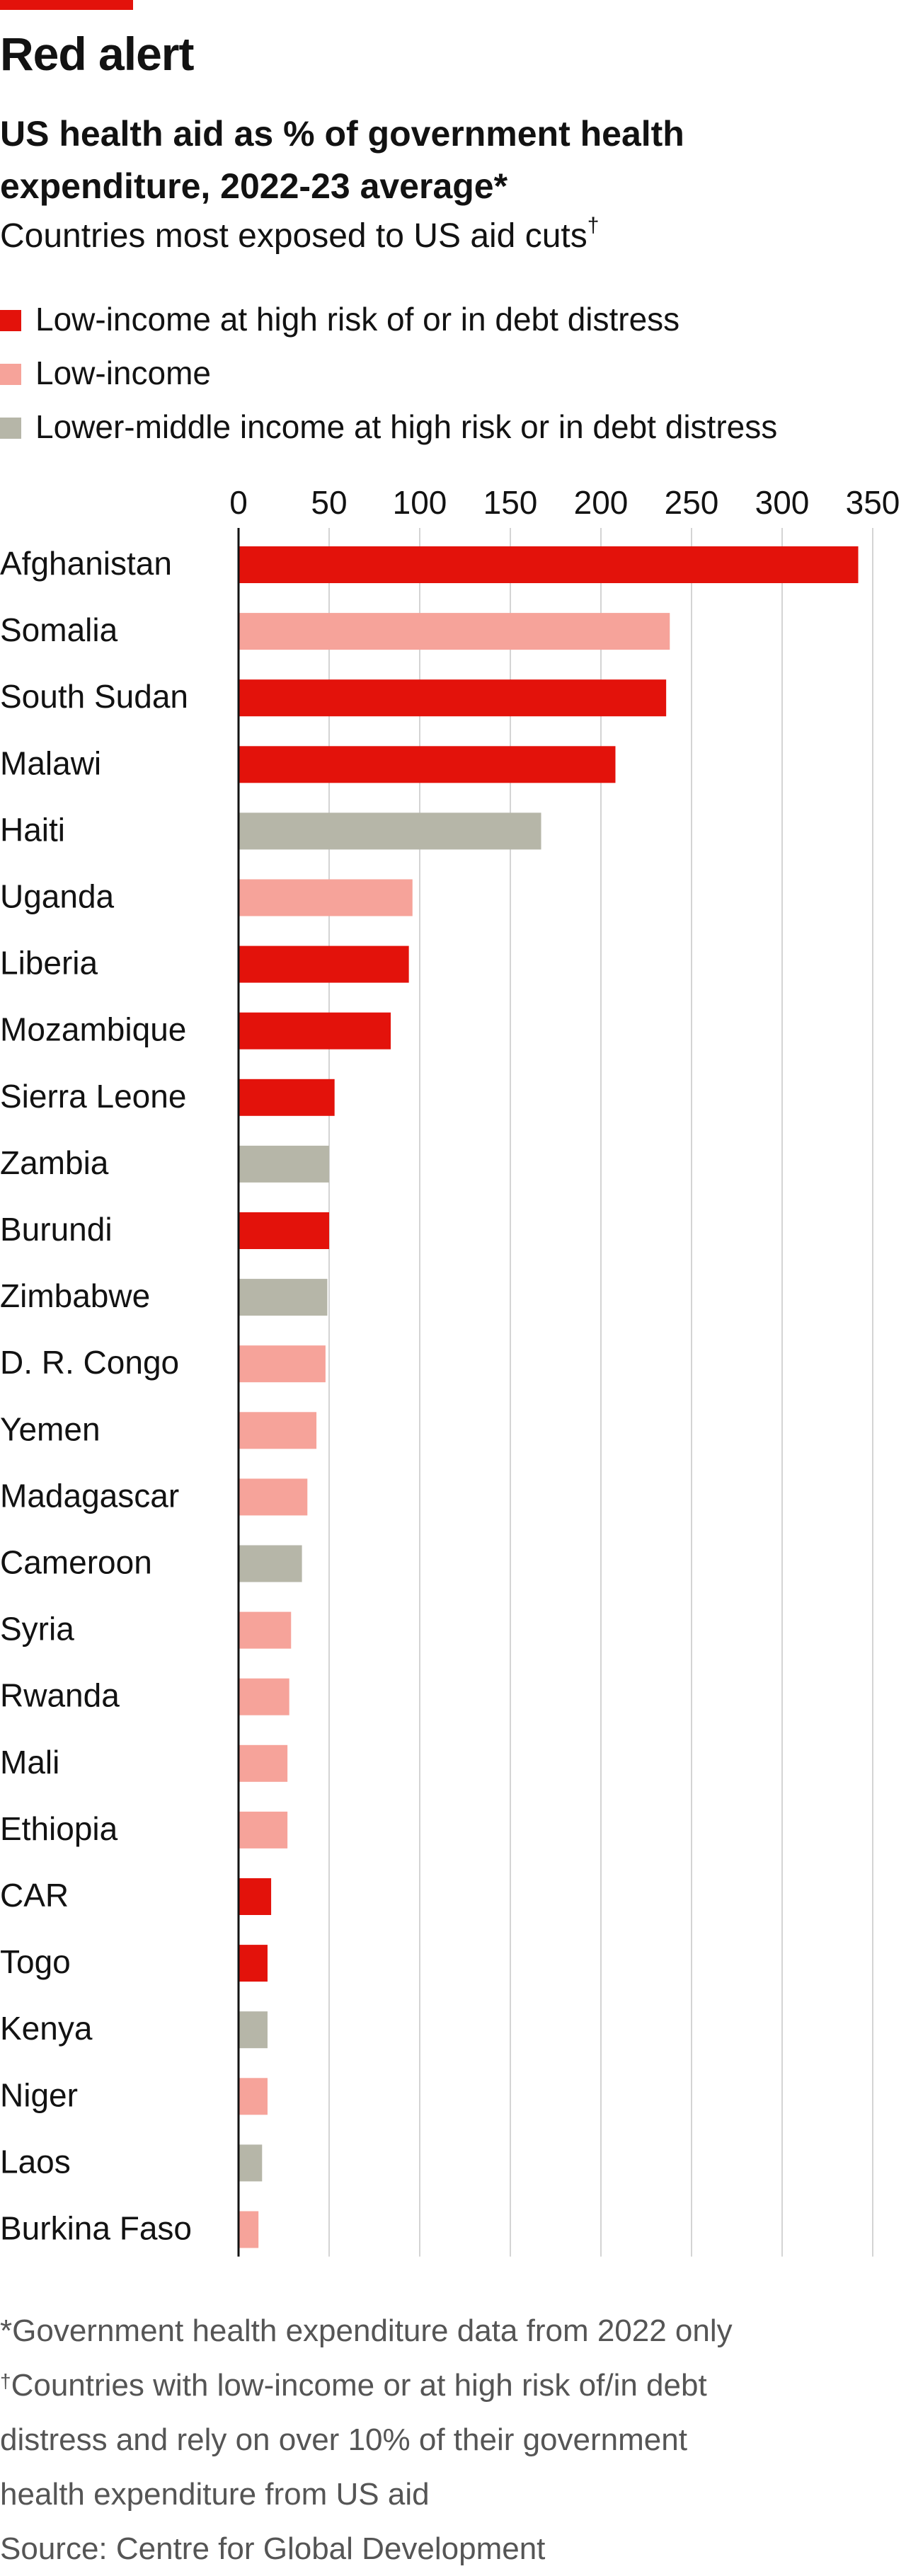 The image size is (906, 2576). Describe the element at coordinates (86, 563) in the screenshot. I see `category-label: Afghanistan` at that location.